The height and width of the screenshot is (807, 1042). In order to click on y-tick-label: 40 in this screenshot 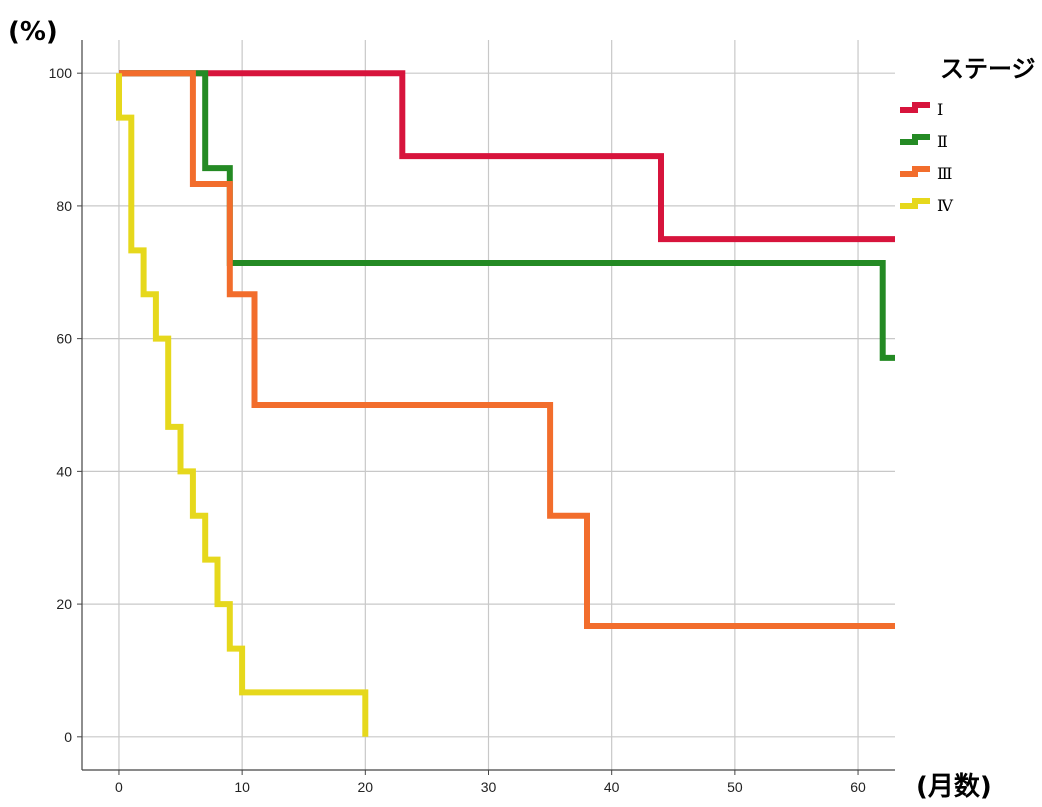, I will do `click(64, 471)`.